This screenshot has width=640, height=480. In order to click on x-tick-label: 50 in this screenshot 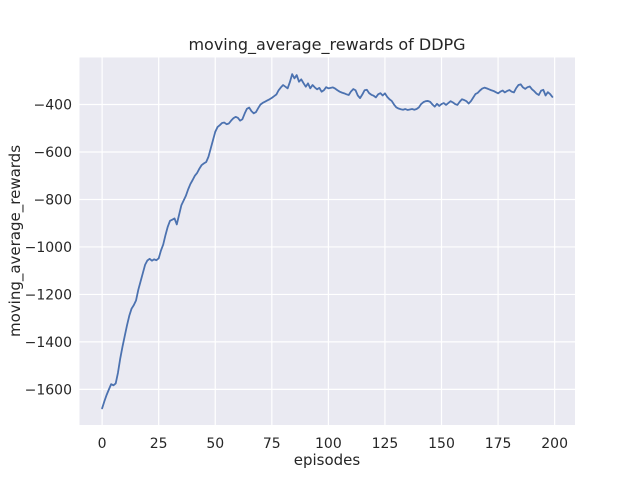, I will do `click(215, 444)`.